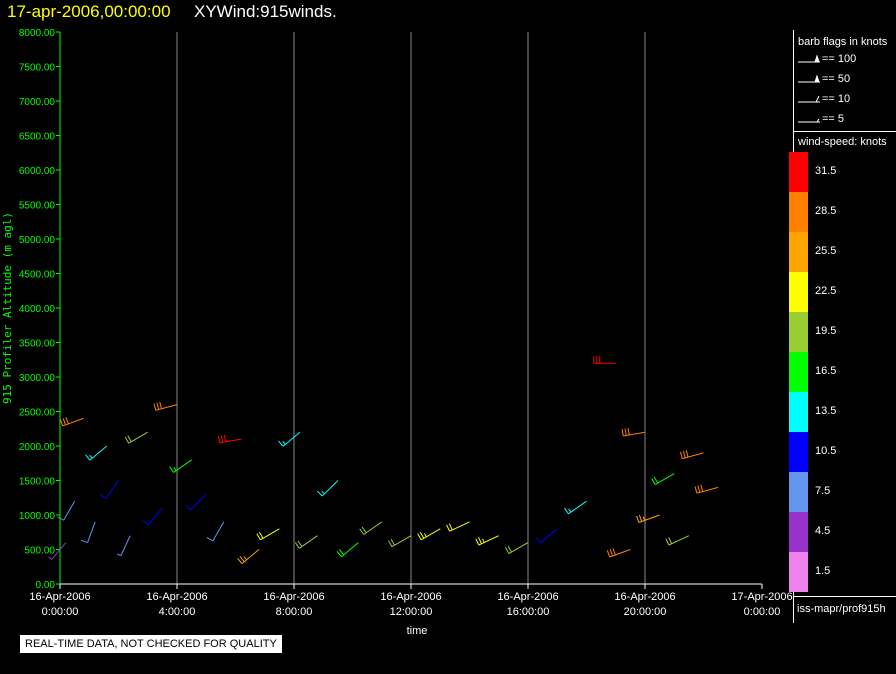  Describe the element at coordinates (842, 142) in the screenshot. I see `speed-legend-title: wind-speed: knots` at that location.